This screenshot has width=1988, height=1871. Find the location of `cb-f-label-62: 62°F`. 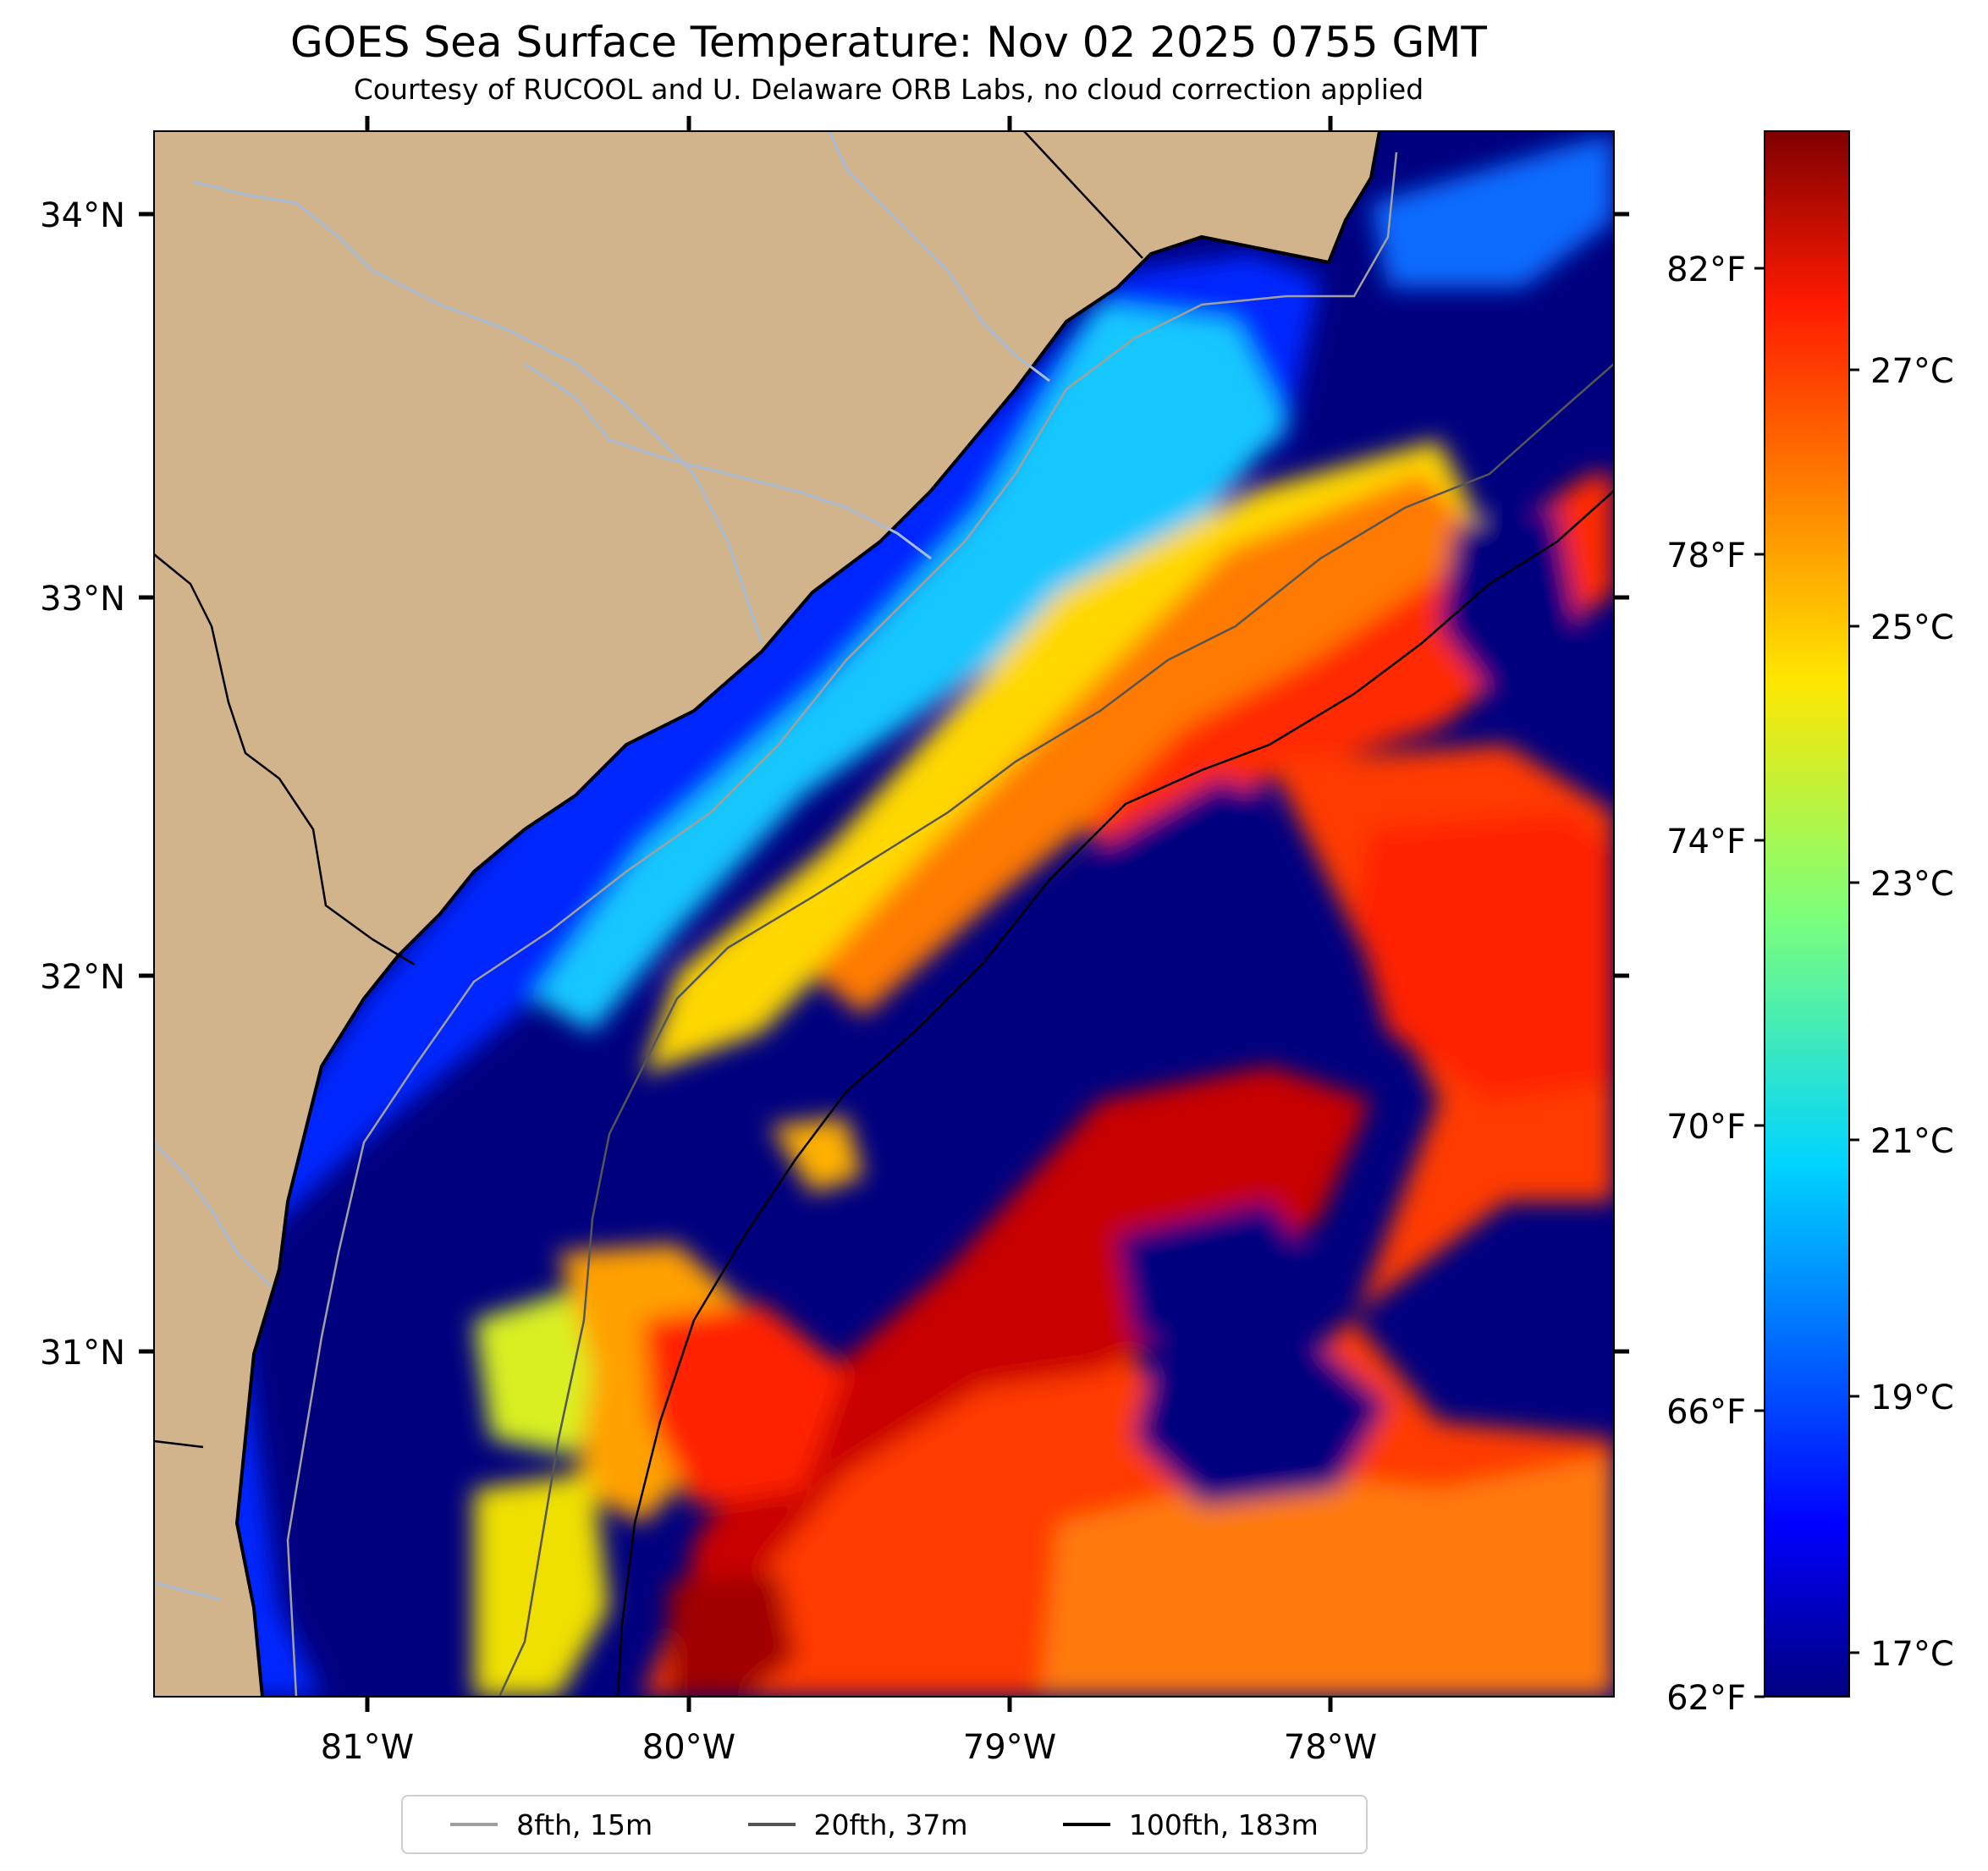

cb-f-label-62: 62°F is located at coordinates (1706, 1699).